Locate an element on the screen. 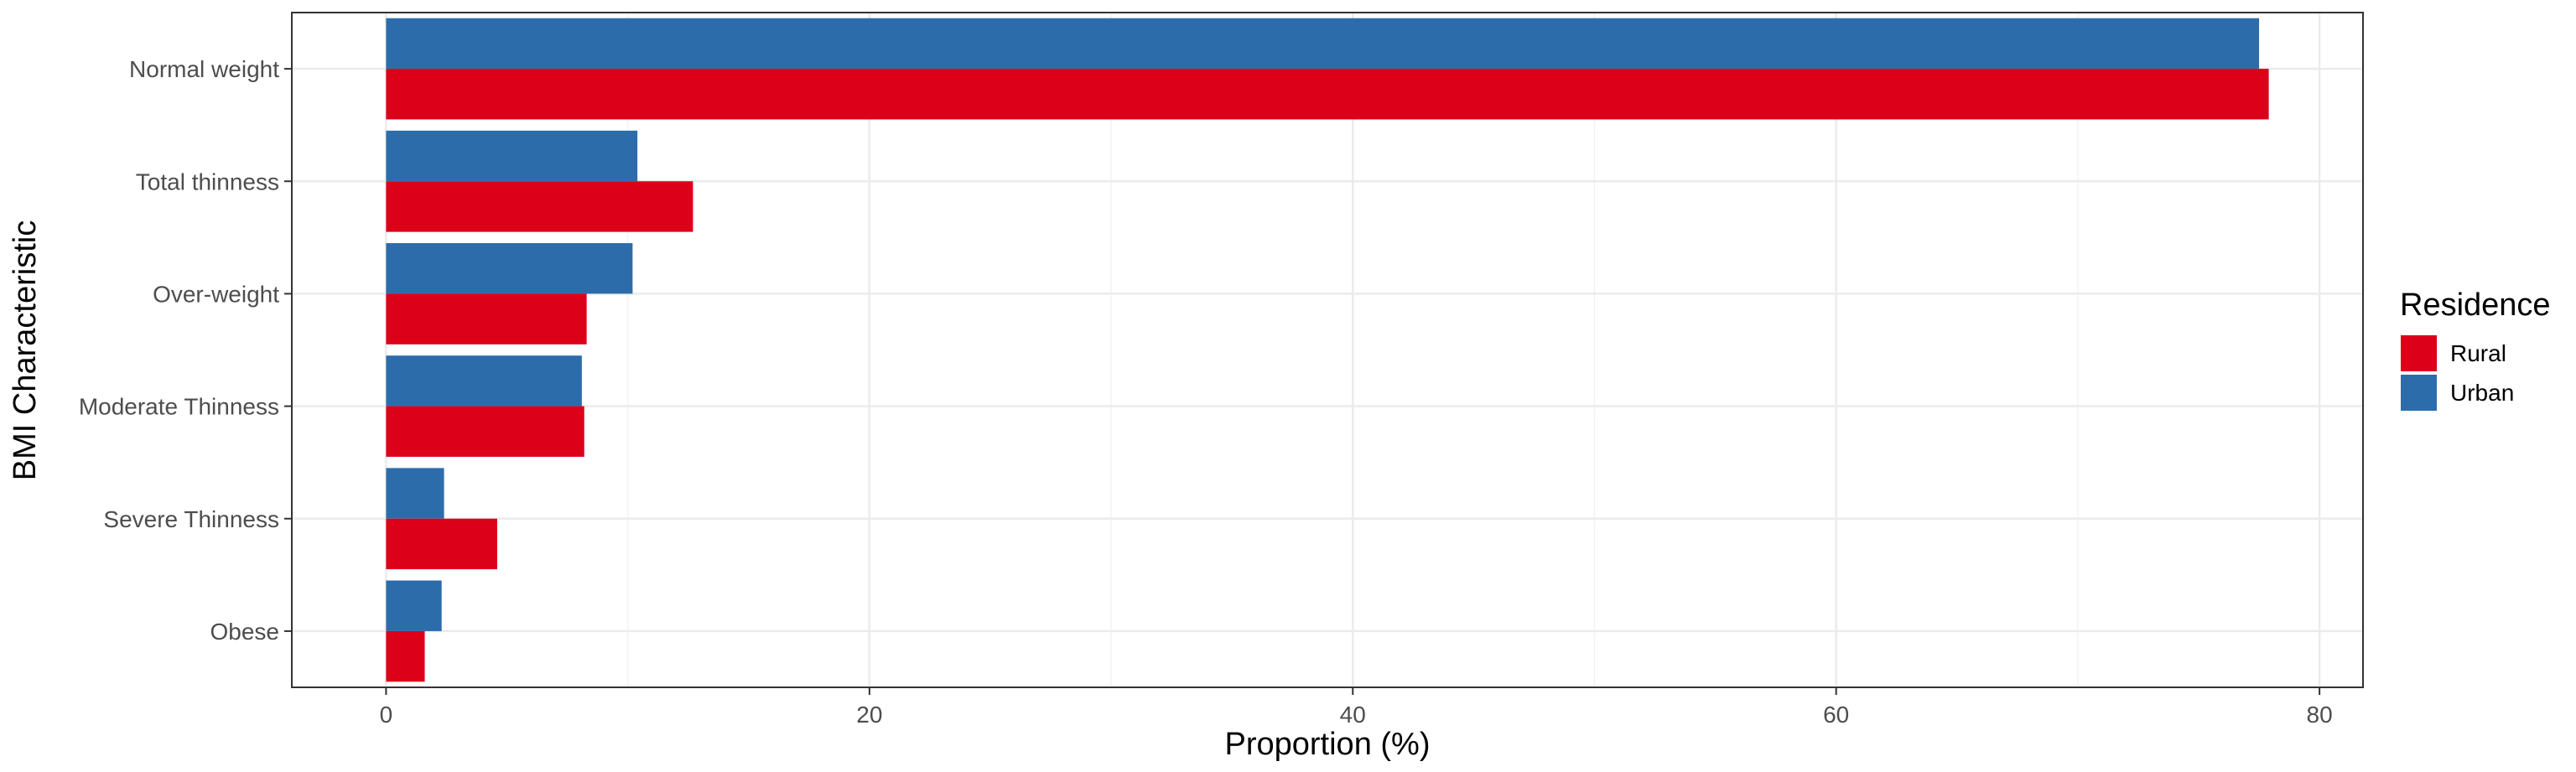 The height and width of the screenshot is (772, 2576). x-axis: 0 20 40 60 80 is located at coordinates (1356, 707).